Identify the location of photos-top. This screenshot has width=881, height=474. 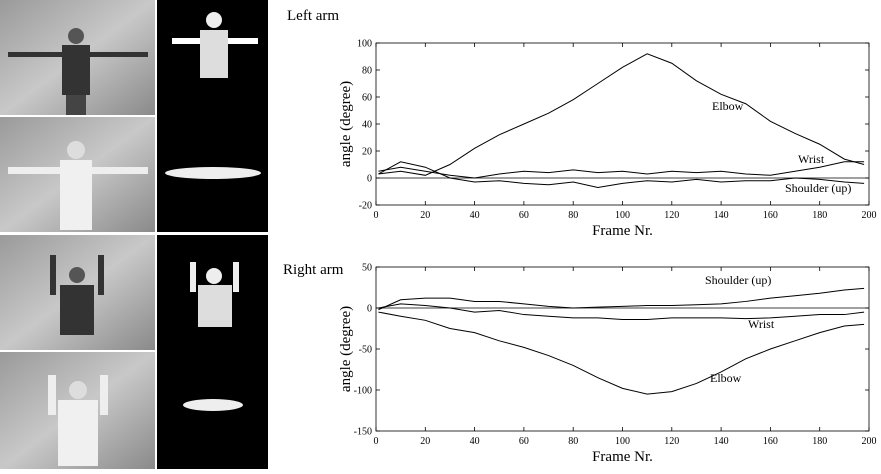
(134, 116).